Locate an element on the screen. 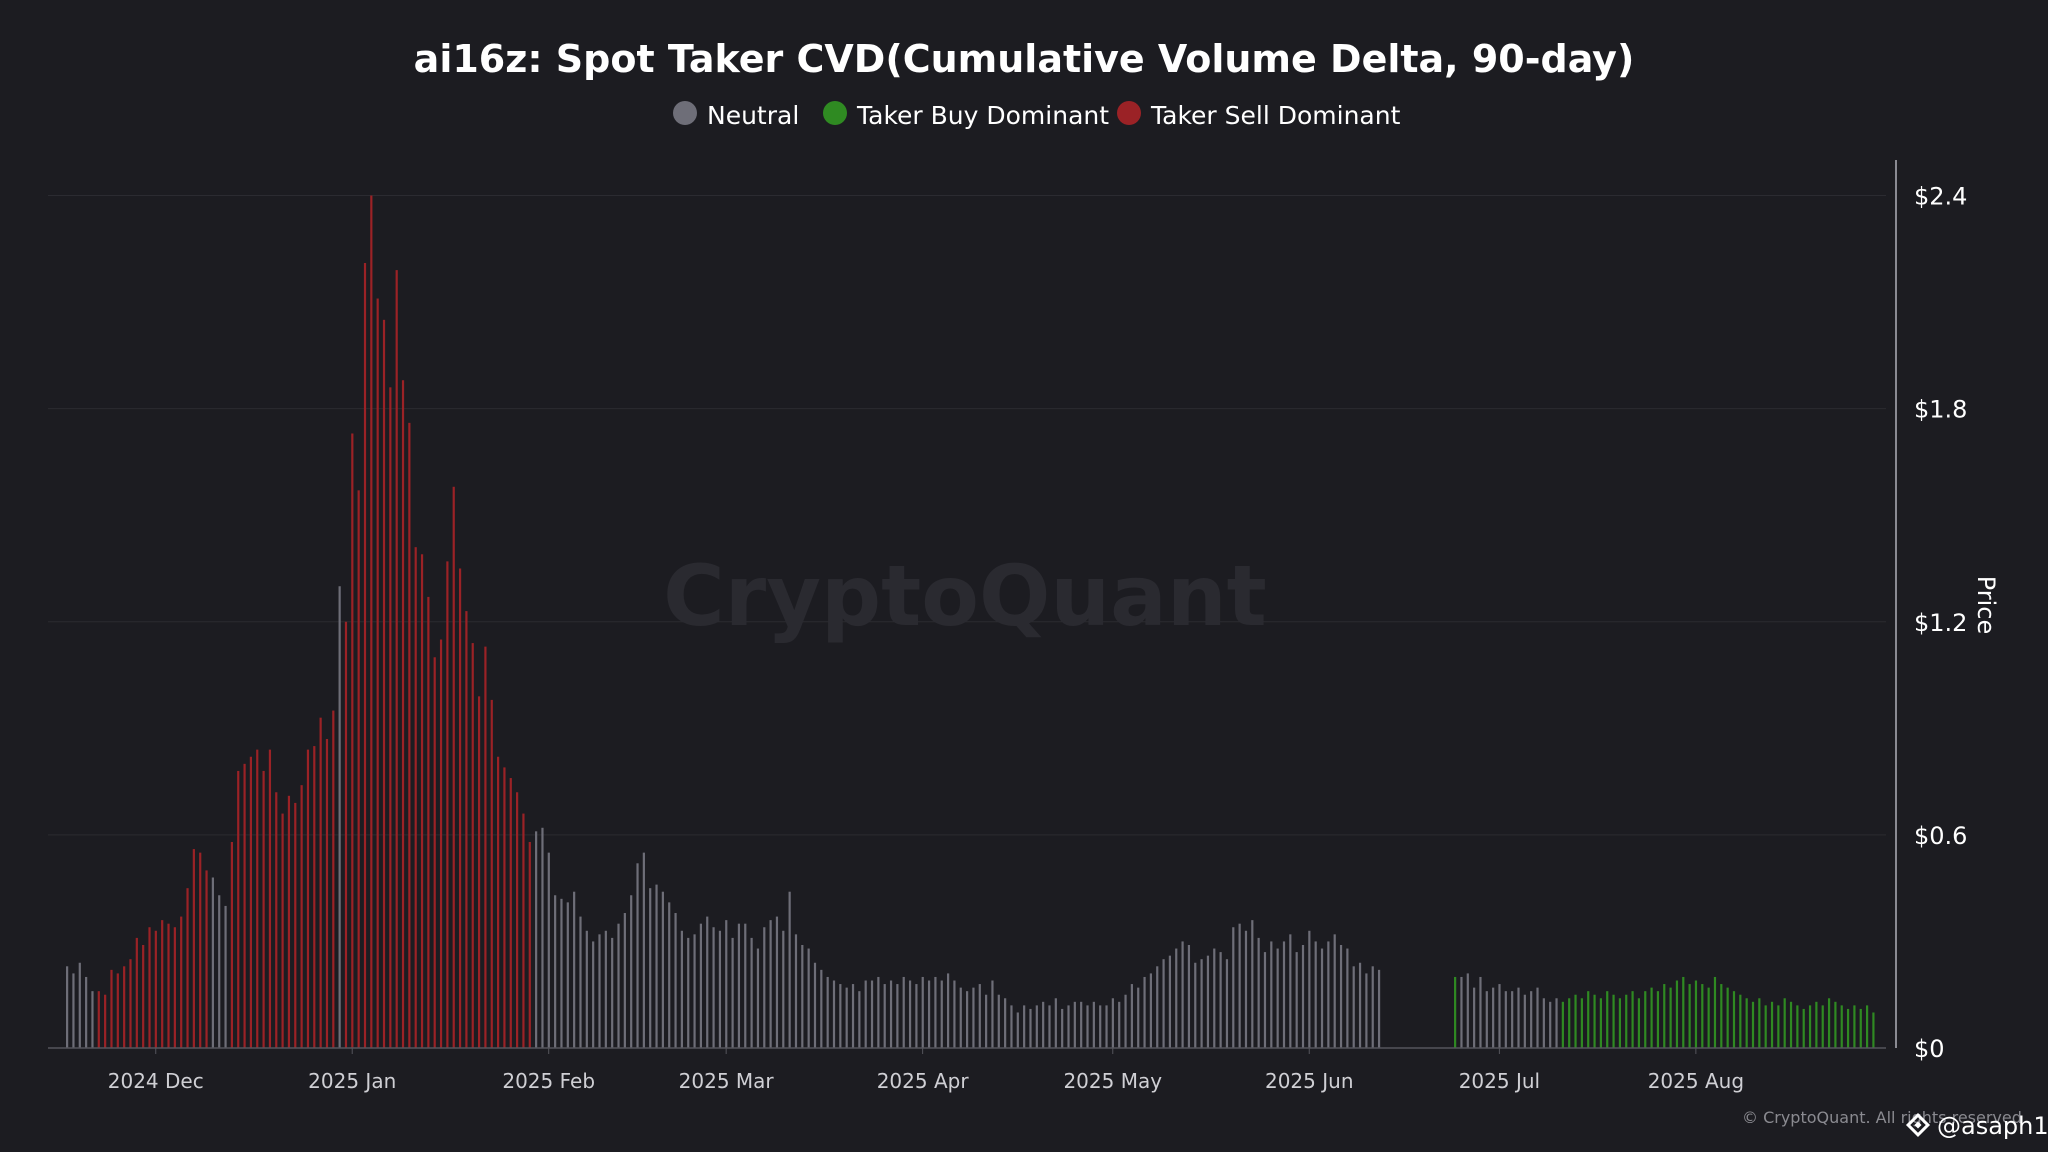  x-tick-label: 2025 Feb is located at coordinates (548, 1081).